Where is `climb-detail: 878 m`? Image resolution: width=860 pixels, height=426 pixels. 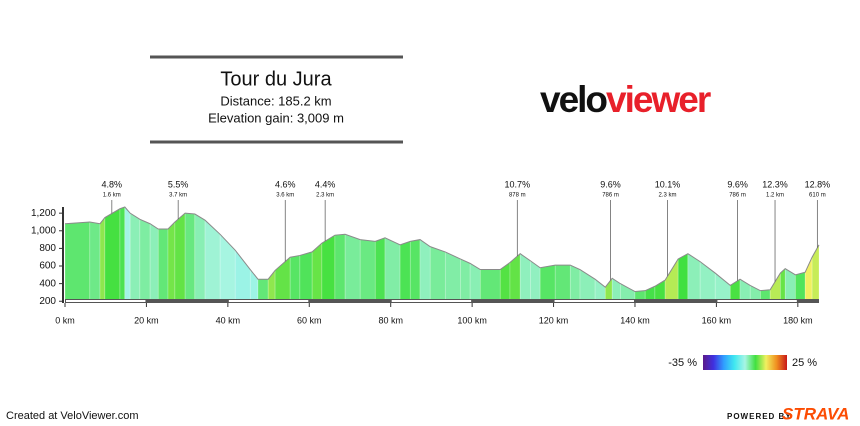
climb-detail: 878 m is located at coordinates (517, 196).